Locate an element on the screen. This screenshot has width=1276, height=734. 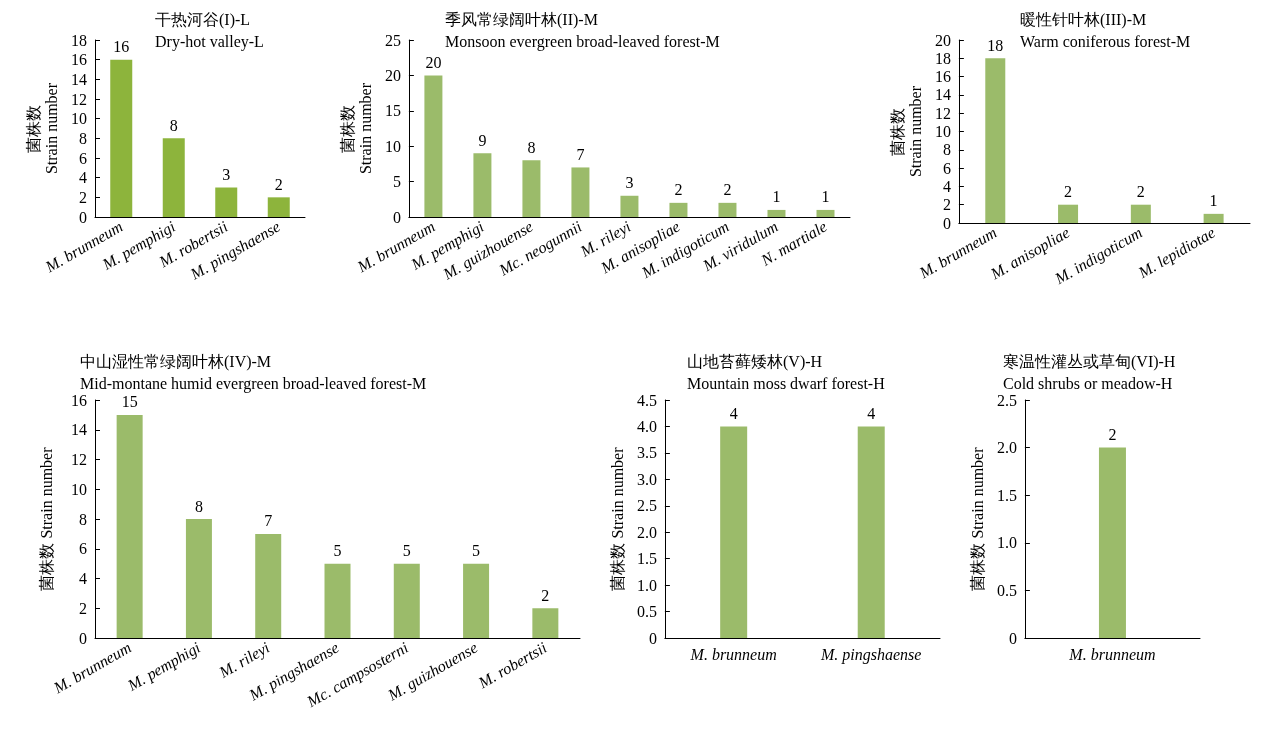
data-label: 20 is located at coordinates (433, 62).